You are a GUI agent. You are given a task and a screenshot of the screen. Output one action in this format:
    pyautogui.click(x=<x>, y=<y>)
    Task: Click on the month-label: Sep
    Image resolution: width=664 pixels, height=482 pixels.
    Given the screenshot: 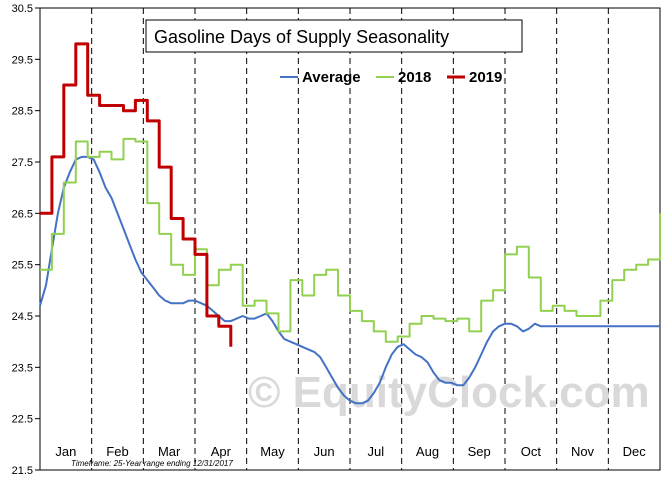 What is the action you would take?
    pyautogui.click(x=479, y=451)
    